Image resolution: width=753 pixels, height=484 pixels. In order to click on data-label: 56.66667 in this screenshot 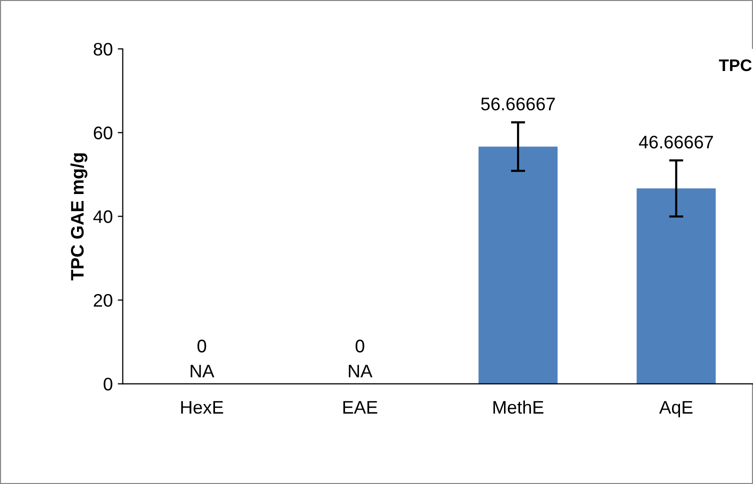, I will do `click(518, 104)`.